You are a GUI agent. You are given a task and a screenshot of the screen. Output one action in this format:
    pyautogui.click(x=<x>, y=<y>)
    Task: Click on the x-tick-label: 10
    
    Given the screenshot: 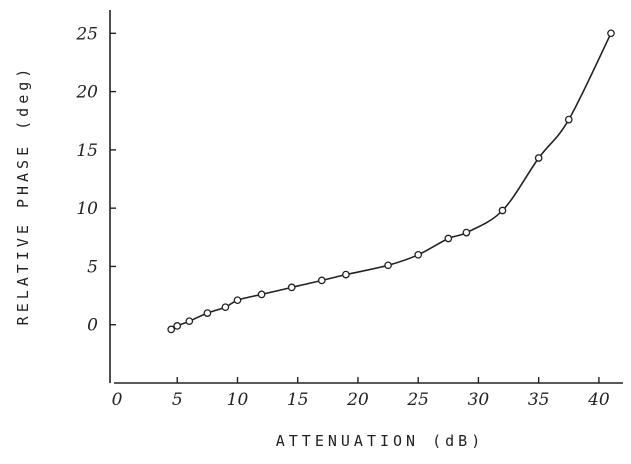 What is the action you would take?
    pyautogui.click(x=238, y=400)
    